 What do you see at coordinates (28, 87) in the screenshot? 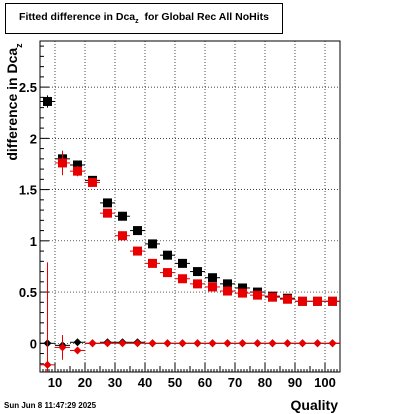
I see `y-tick-label: 2.5` at bounding box center [28, 87].